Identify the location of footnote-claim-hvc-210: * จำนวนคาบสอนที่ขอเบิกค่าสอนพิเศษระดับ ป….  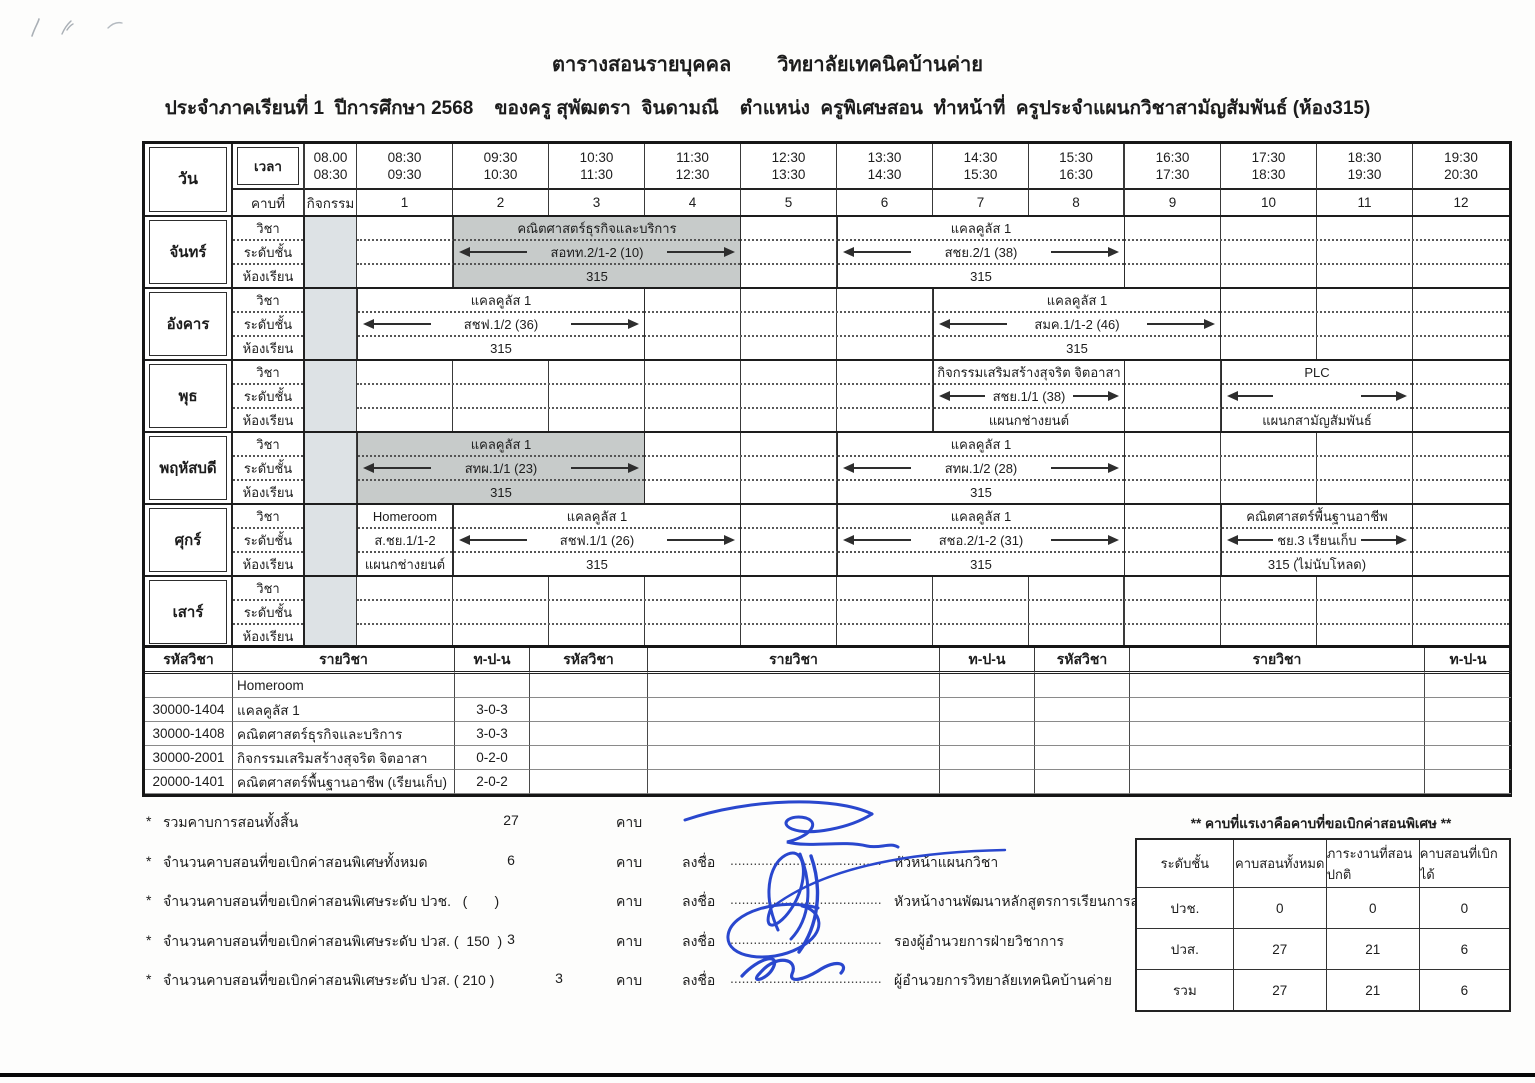
(651, 982).